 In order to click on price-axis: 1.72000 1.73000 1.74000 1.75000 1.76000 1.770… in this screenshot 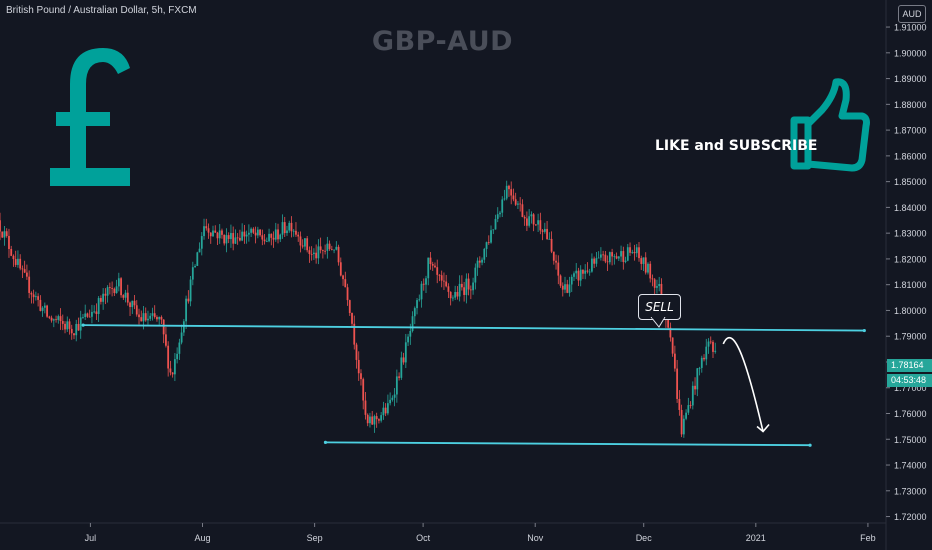, I will do `click(906, 273)`.